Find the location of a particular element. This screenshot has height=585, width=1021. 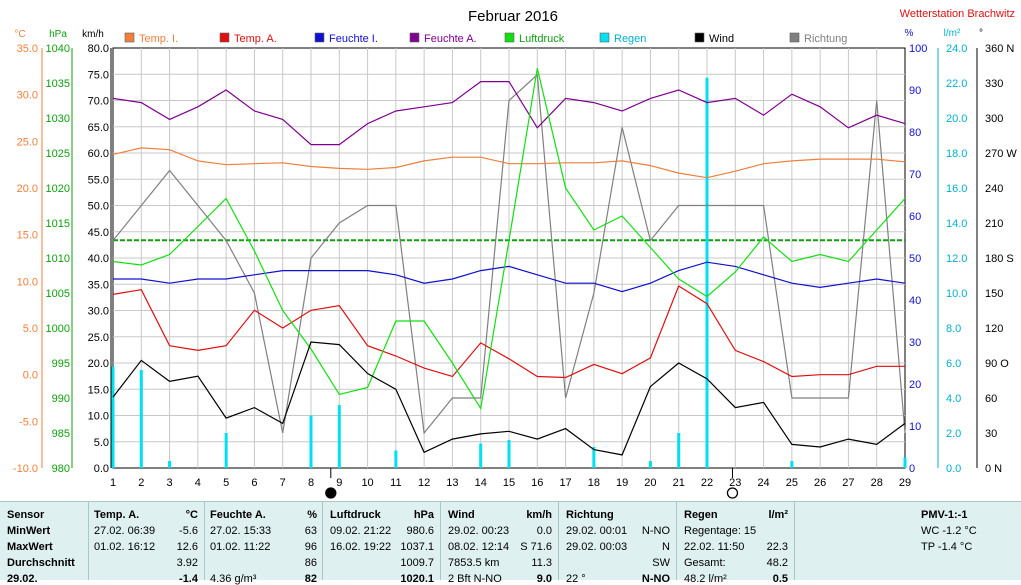

tick-label-hpa: 1000 is located at coordinates (58, 329).